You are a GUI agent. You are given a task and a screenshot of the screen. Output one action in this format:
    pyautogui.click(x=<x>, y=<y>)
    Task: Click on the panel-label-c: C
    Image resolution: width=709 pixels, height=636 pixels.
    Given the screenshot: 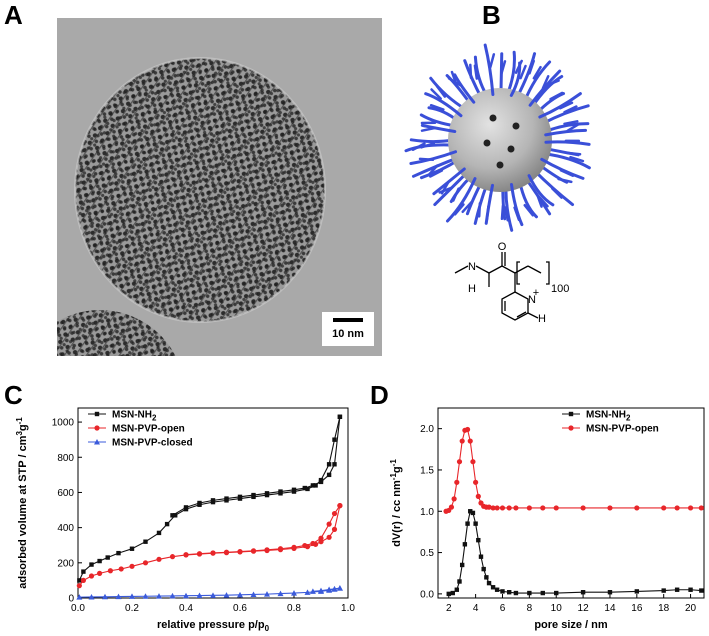 What is the action you would take?
    pyautogui.click(x=13, y=395)
    